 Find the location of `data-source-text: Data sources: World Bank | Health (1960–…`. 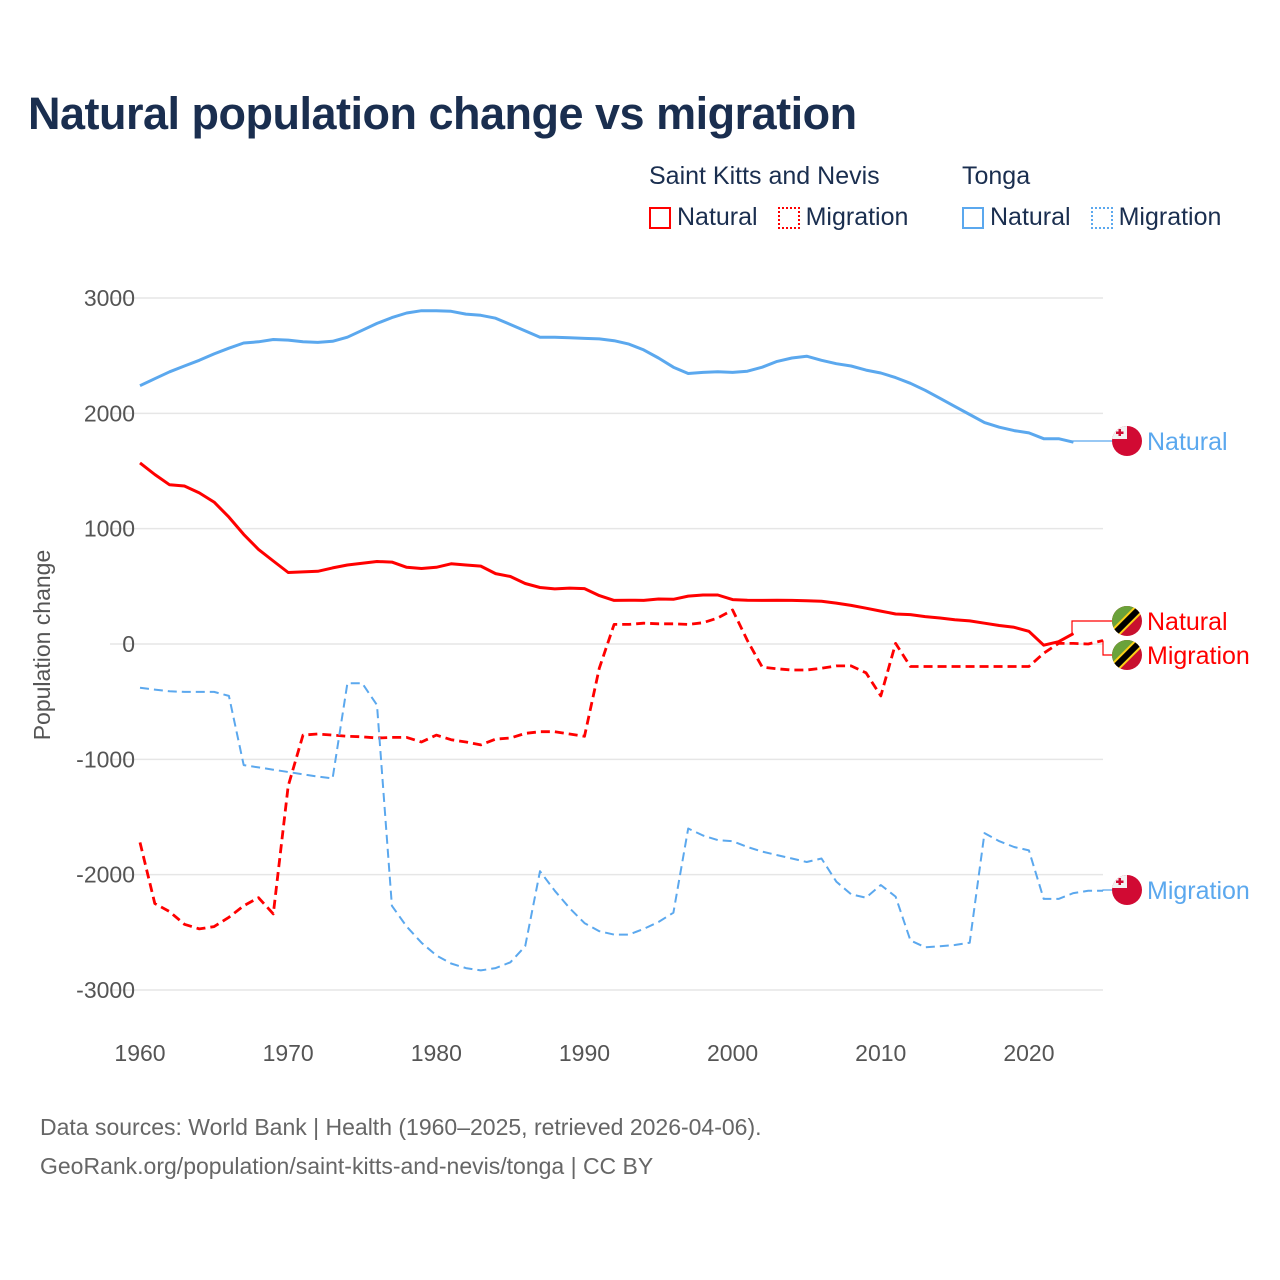

data-source-text: Data sources: World Bank | Health (1960–… is located at coordinates (401, 1127).